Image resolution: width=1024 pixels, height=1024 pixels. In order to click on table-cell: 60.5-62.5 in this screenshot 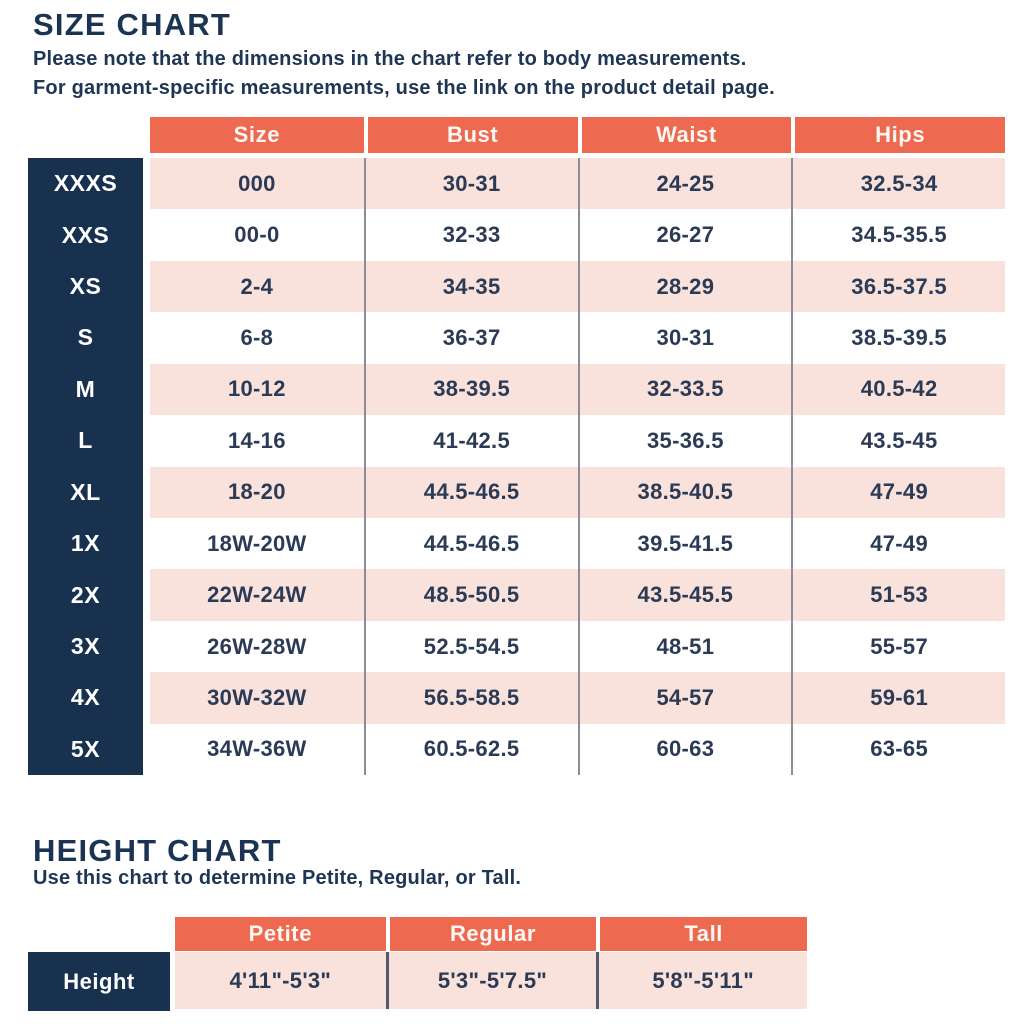, I will do `click(470, 749)`.